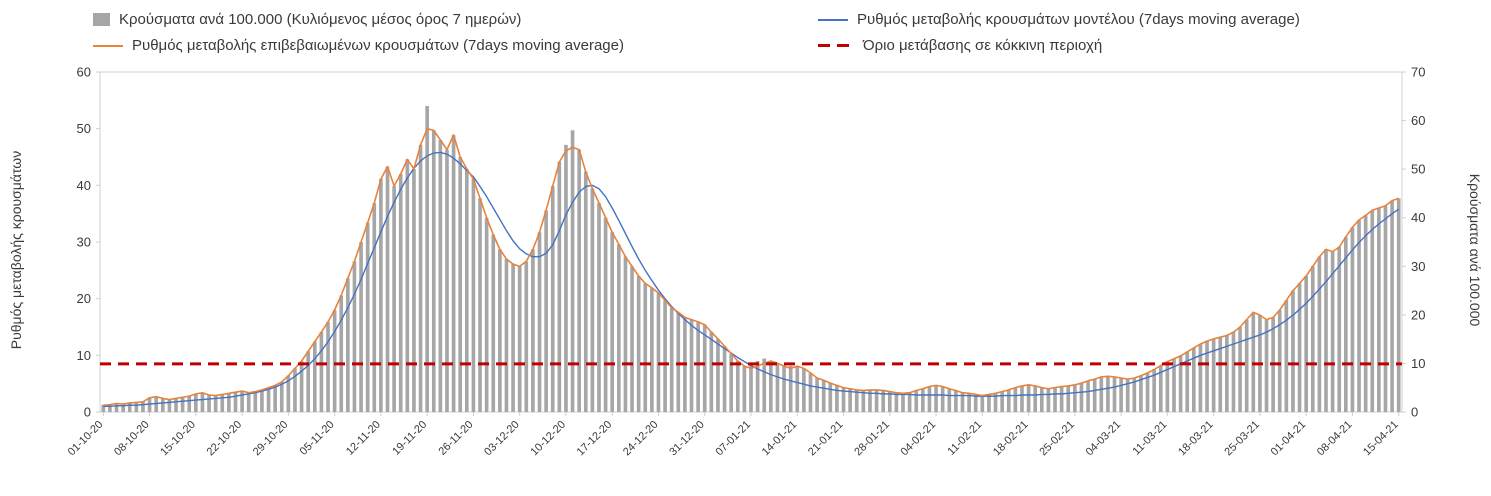  I want to click on right-axis-tick-label: 0, so click(1414, 412).